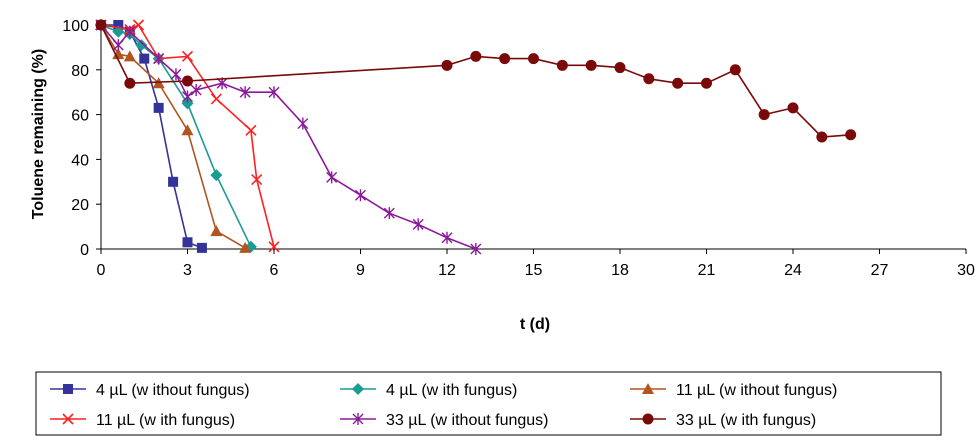  I want to click on x-tick-label: 6, so click(274, 270).